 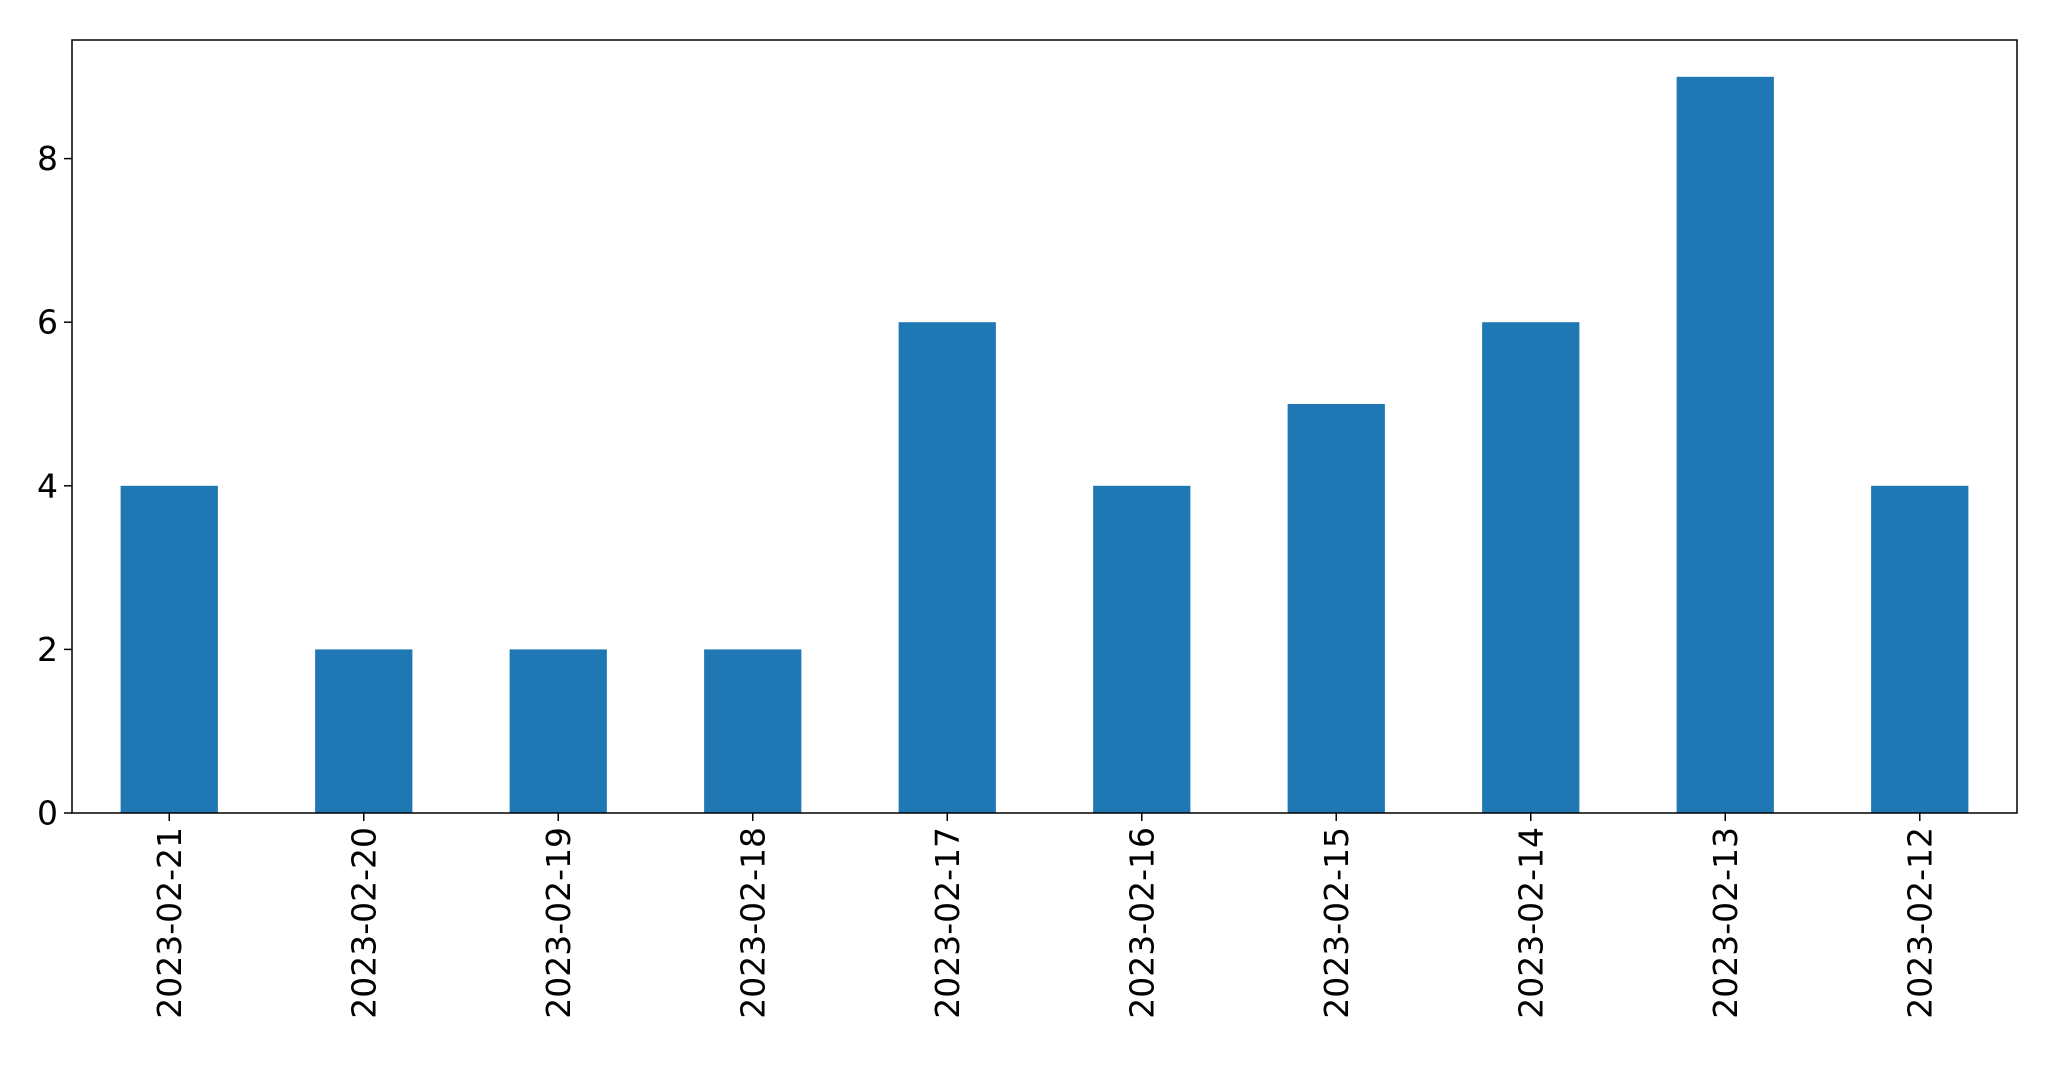 What do you see at coordinates (1725, 923) in the screenshot?
I see `x-tick-label: 2023-02-13` at bounding box center [1725, 923].